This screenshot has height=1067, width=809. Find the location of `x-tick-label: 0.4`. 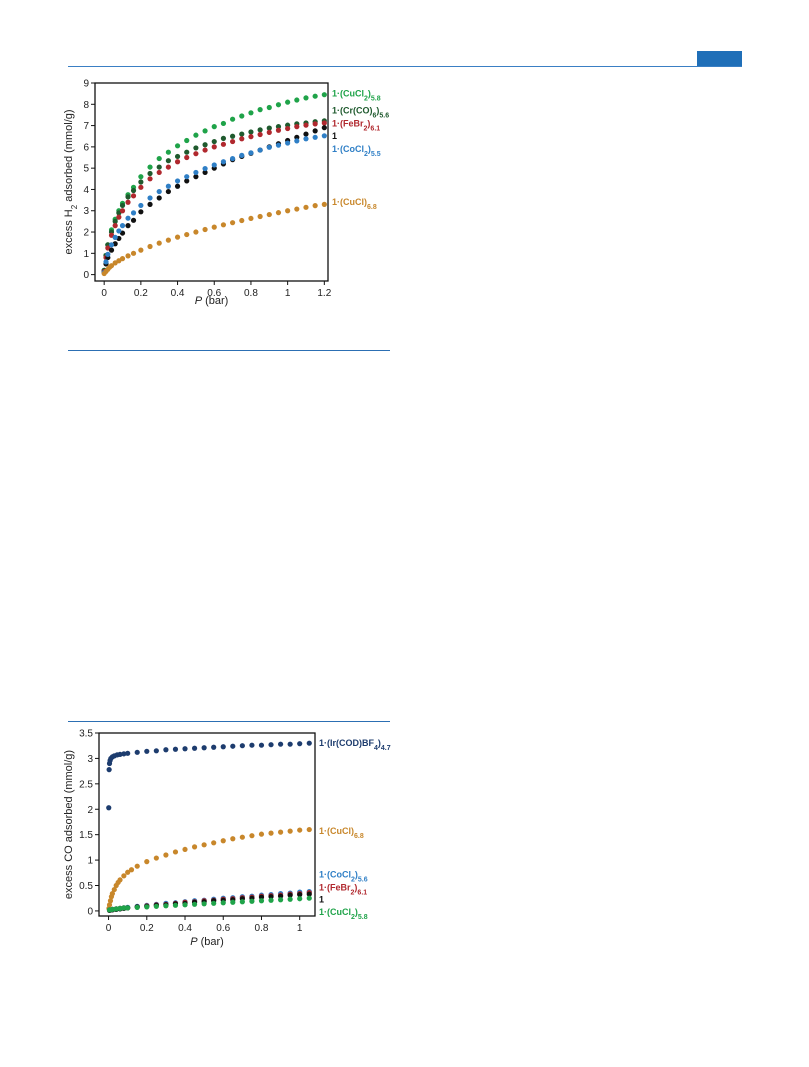

x-tick-label: 0.4 is located at coordinates (185, 928).